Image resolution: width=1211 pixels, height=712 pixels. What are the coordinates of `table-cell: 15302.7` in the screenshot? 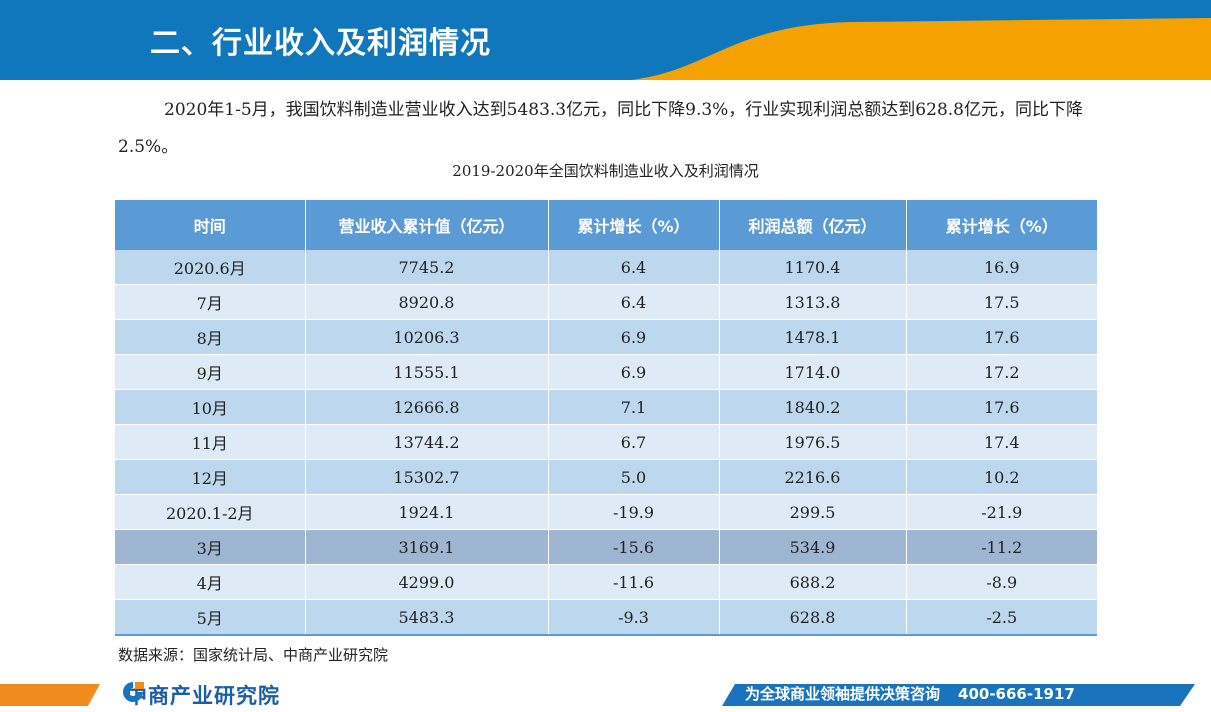 It's located at (427, 477).